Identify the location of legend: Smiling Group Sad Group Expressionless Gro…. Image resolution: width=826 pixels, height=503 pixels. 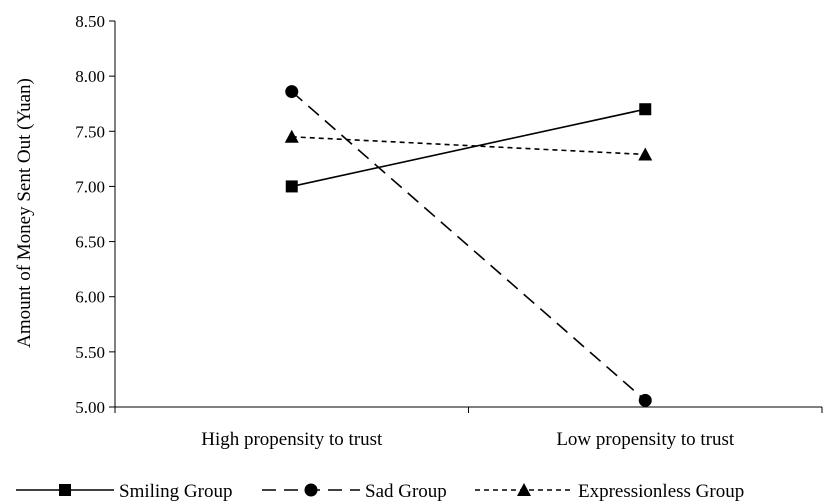
(380, 491).